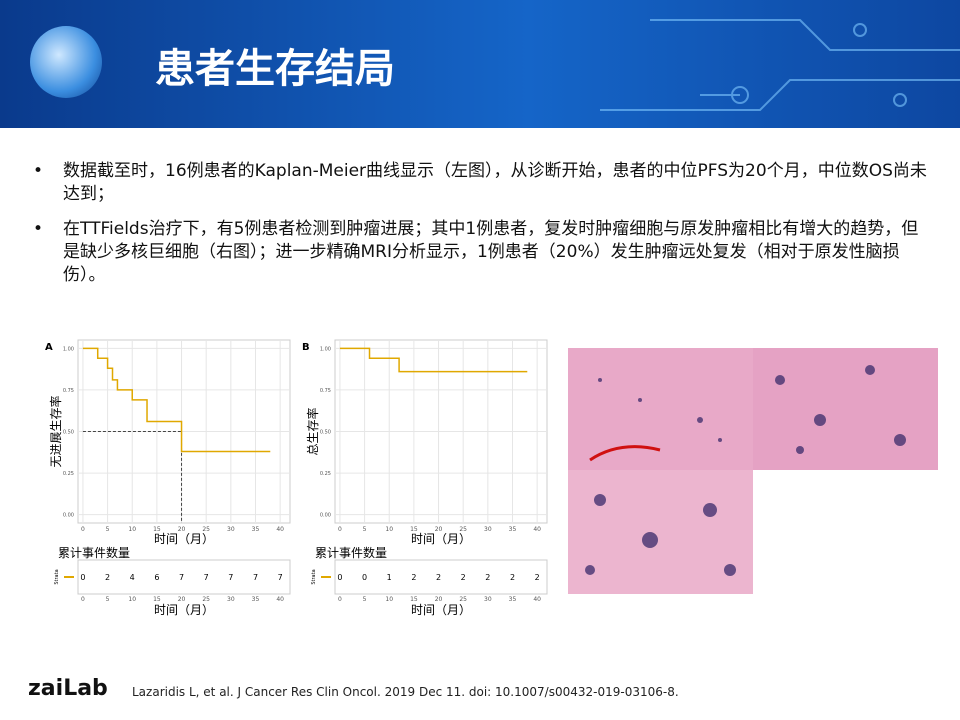  Describe the element at coordinates (132, 477) in the screenshot. I see `median-line` at that location.